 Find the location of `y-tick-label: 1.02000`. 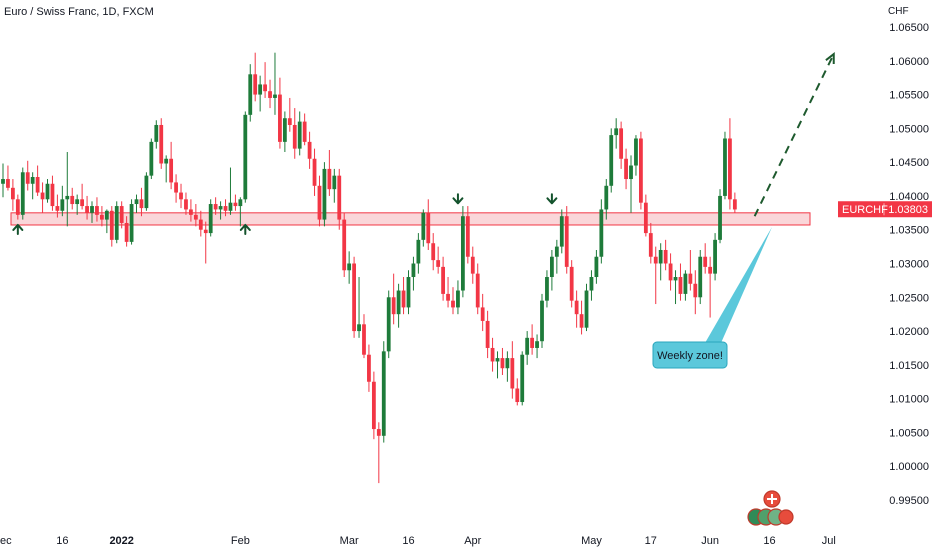

y-tick-label: 1.02000 is located at coordinates (909, 332).